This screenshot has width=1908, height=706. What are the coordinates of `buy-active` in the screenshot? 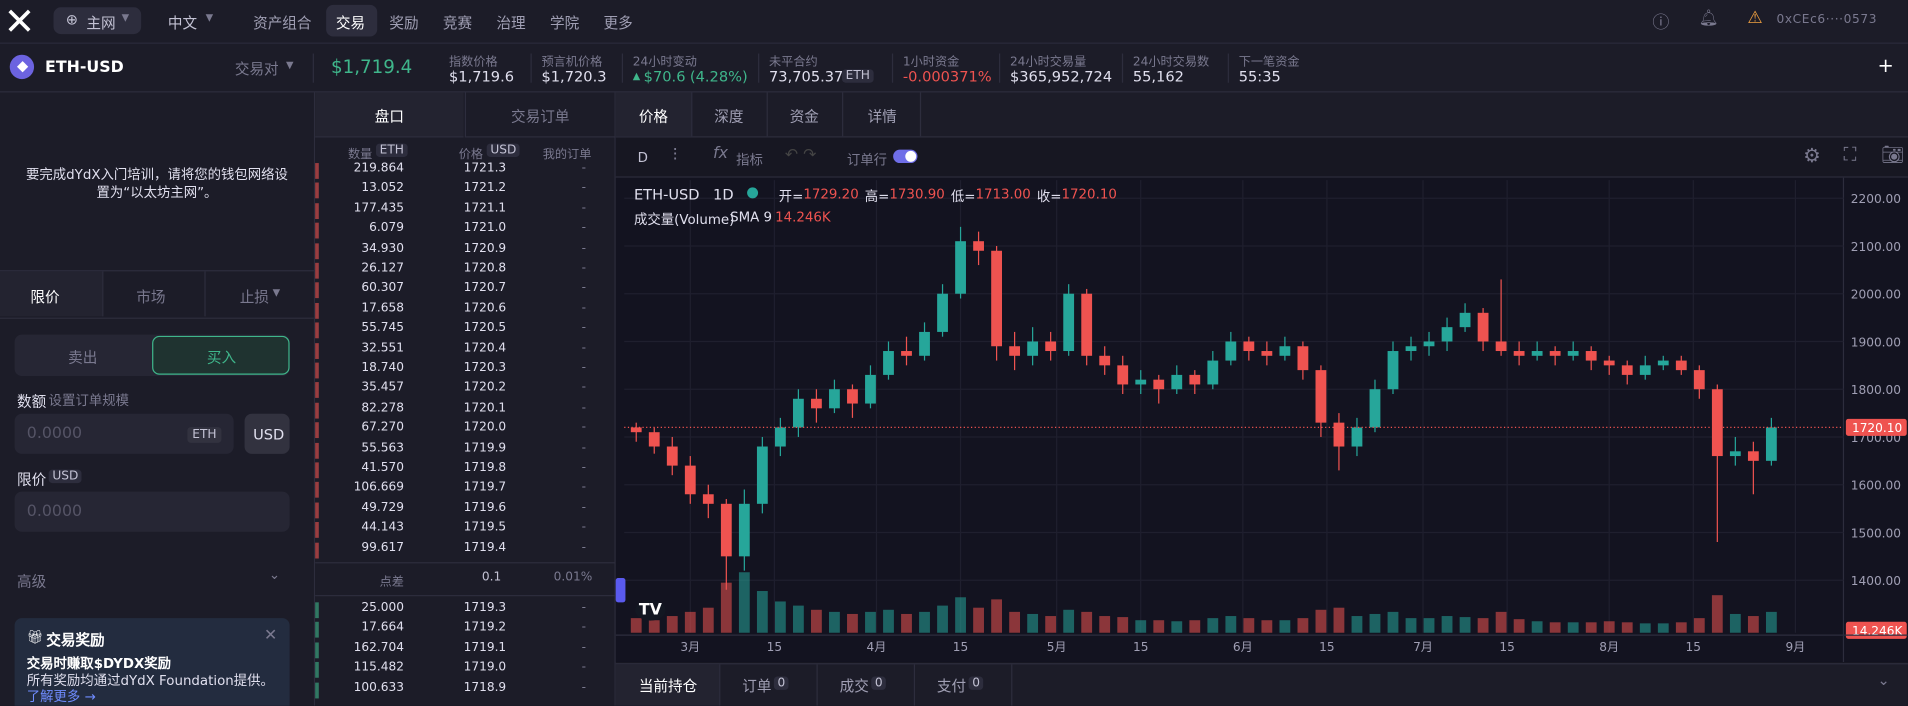 It's located at (221, 355).